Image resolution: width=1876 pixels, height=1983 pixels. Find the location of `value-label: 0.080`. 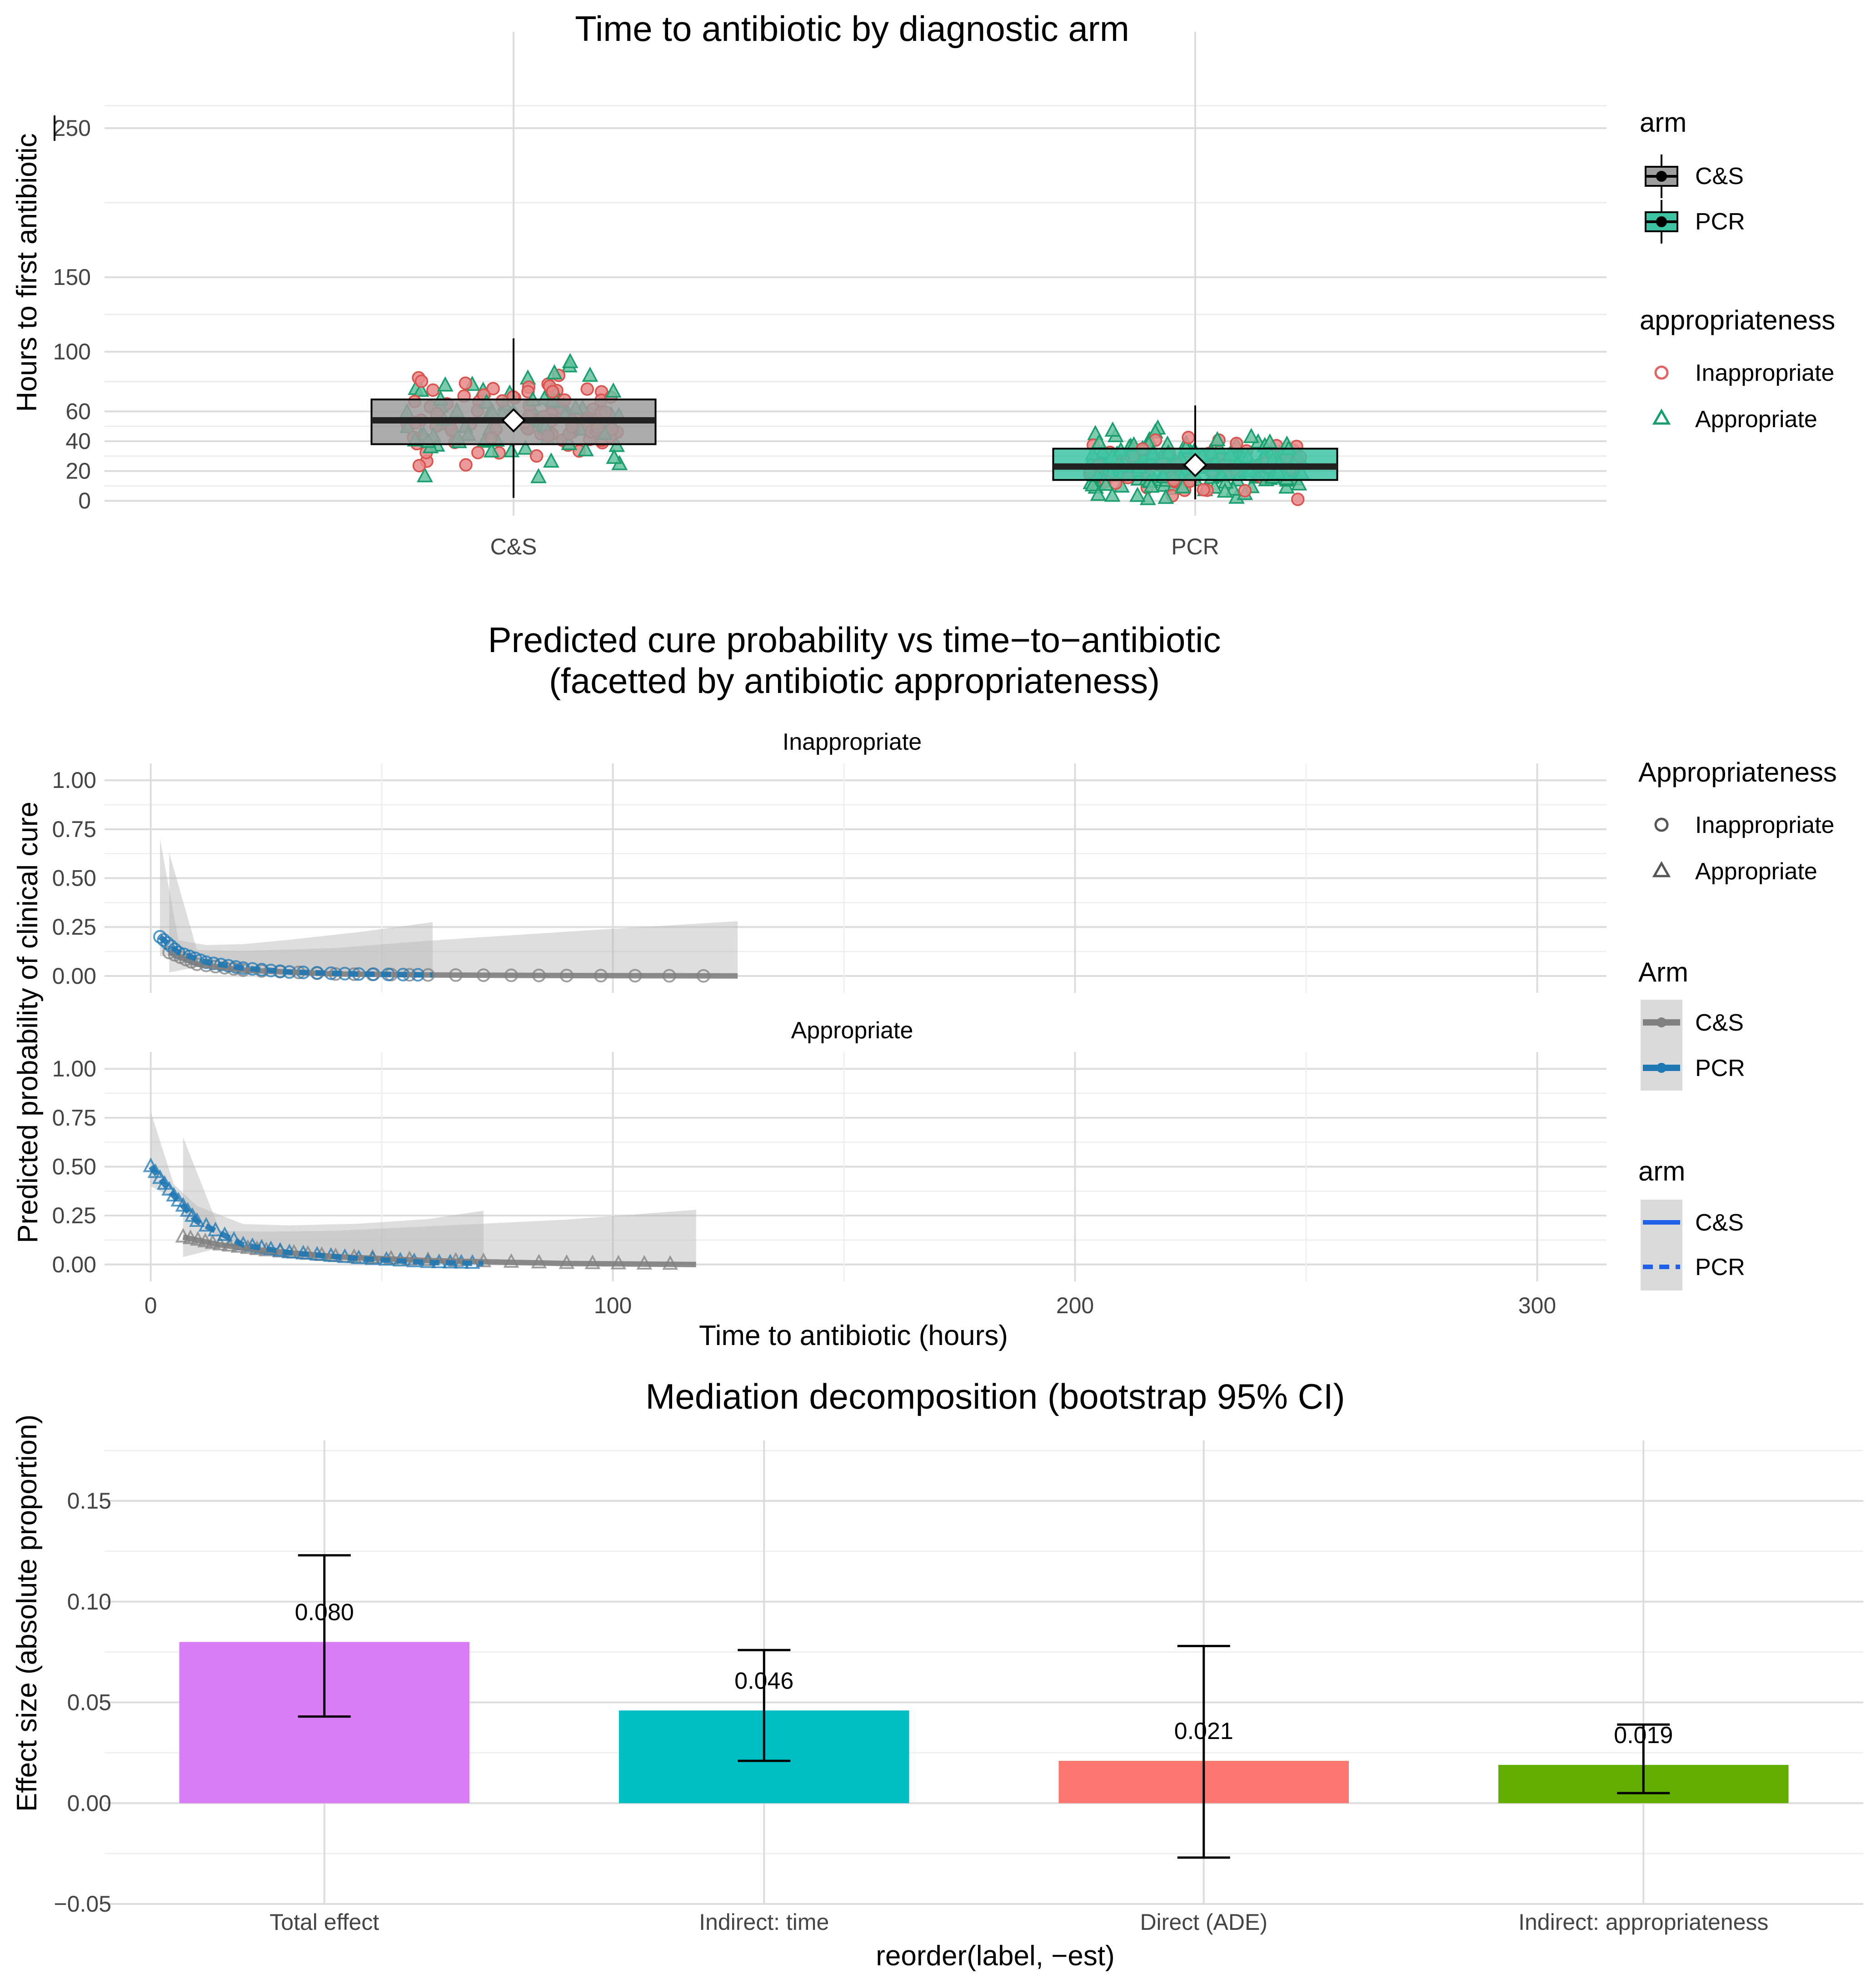

value-label: 0.080 is located at coordinates (324, 1612).